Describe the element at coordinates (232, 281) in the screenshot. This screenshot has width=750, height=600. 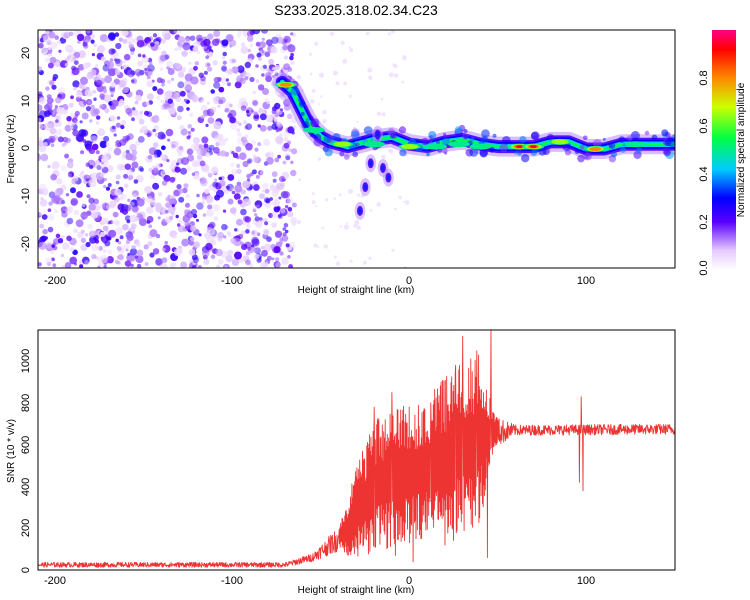
I see `spec-x-tick-label: -100` at that location.